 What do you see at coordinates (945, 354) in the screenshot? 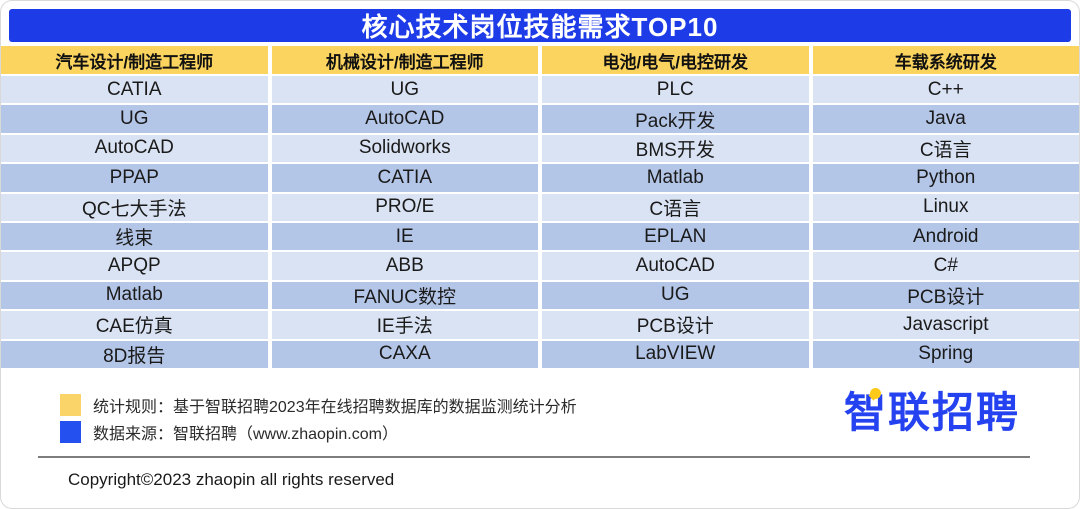
I see `skill-cell: Spring` at bounding box center [945, 354].